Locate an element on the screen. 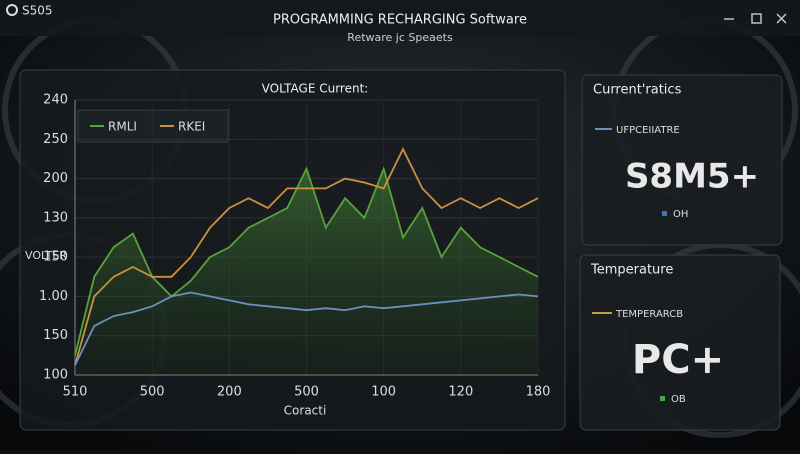 The width and height of the screenshot is (800, 454). y-tick-label: 200 is located at coordinates (55, 178).